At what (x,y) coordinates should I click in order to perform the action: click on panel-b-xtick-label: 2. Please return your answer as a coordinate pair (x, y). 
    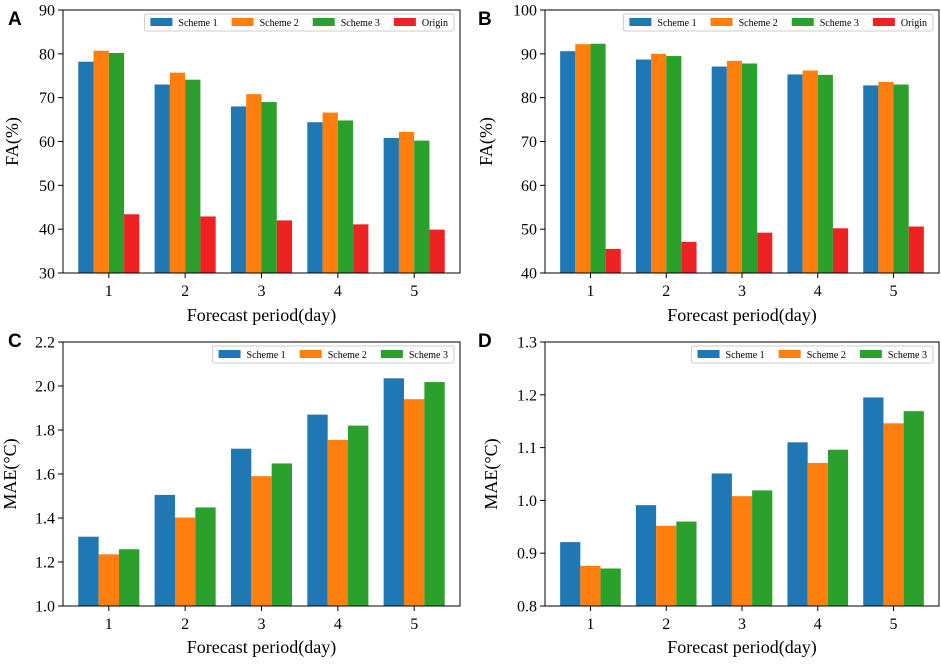
    Looking at the image, I should click on (666, 291).